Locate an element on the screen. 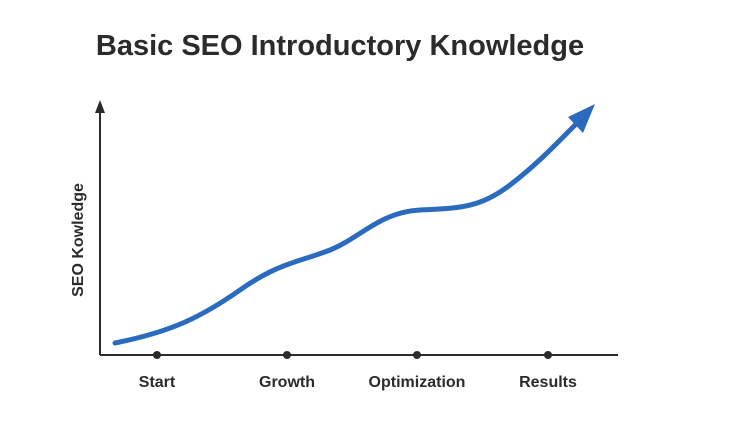 The height and width of the screenshot is (422, 750). curve-arrowhead is located at coordinates (581, 118).